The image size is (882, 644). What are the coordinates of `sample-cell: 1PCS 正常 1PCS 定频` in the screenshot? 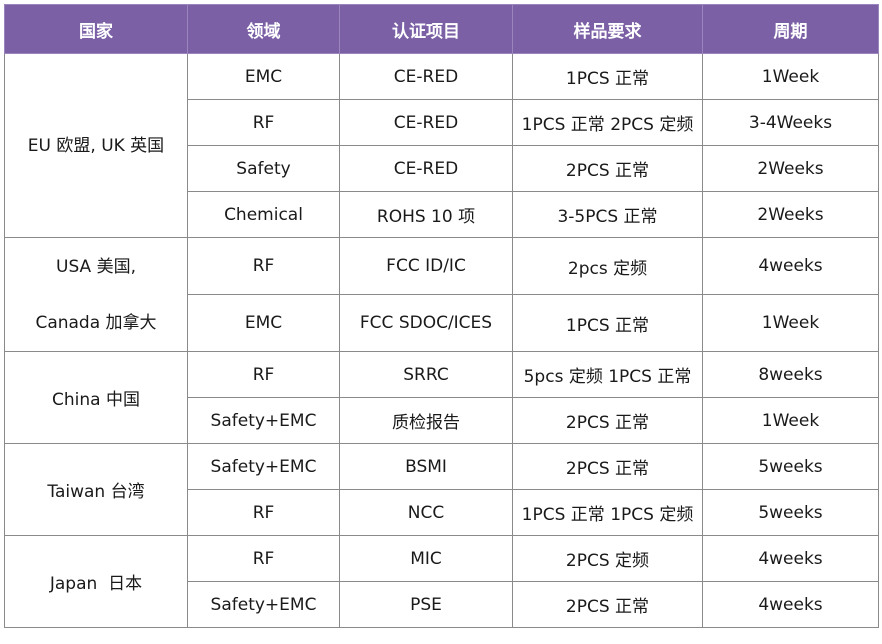 It's located at (607, 512).